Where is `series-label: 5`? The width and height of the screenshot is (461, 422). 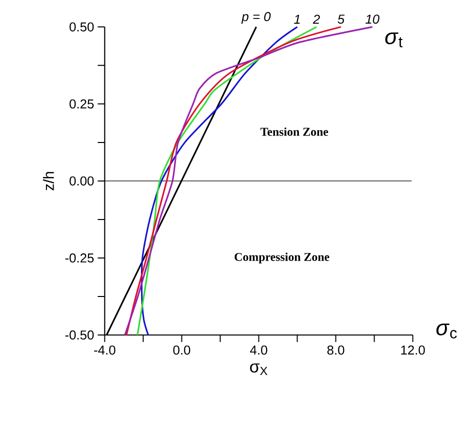
series-label: 5 is located at coordinates (341, 19).